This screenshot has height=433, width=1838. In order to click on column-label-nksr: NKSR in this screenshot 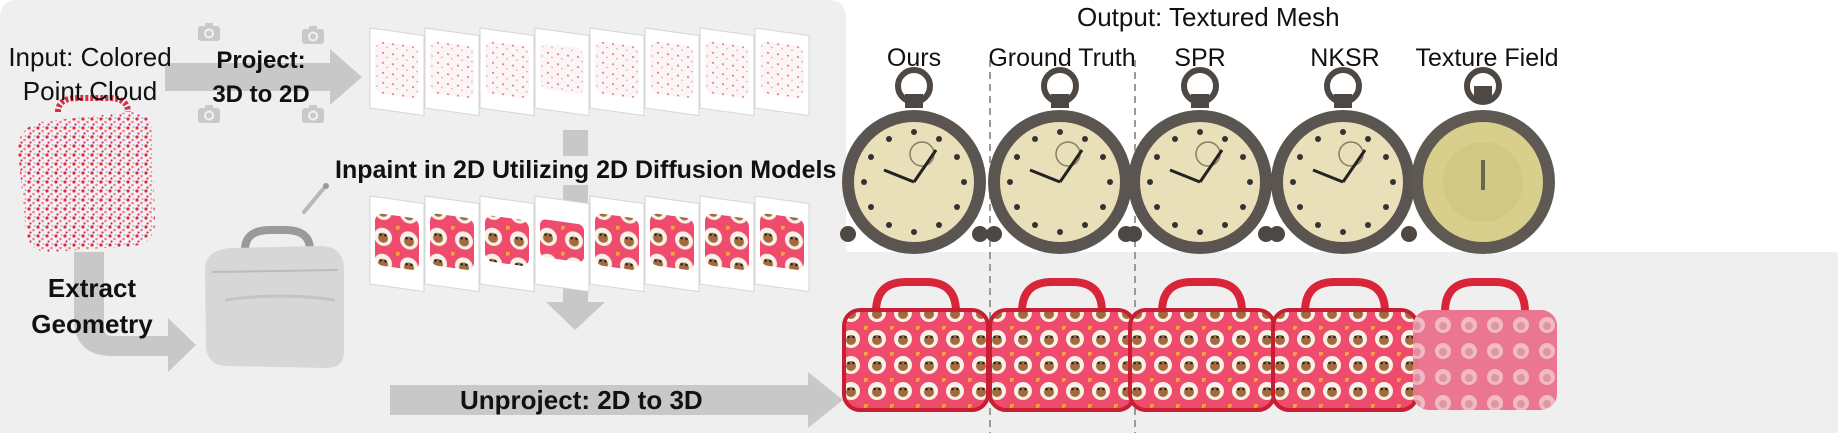, I will do `click(1345, 58)`.